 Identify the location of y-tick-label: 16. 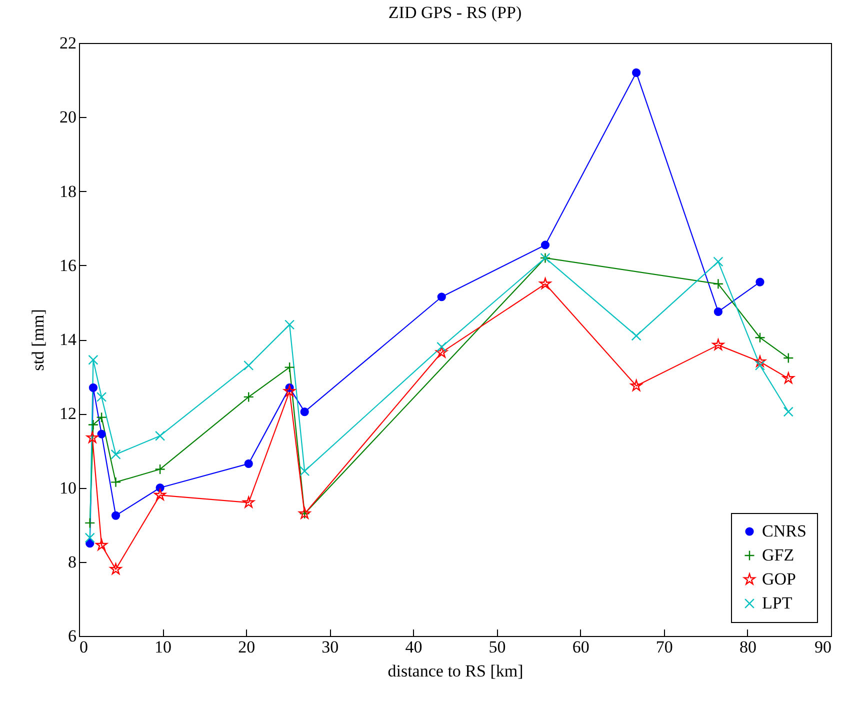
(68, 265).